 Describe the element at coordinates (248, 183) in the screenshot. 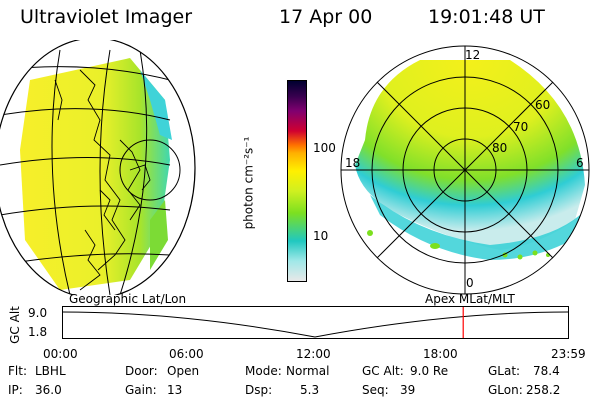

I see `colorbar-unit-label: photon cm⁻²s⁻¹` at that location.